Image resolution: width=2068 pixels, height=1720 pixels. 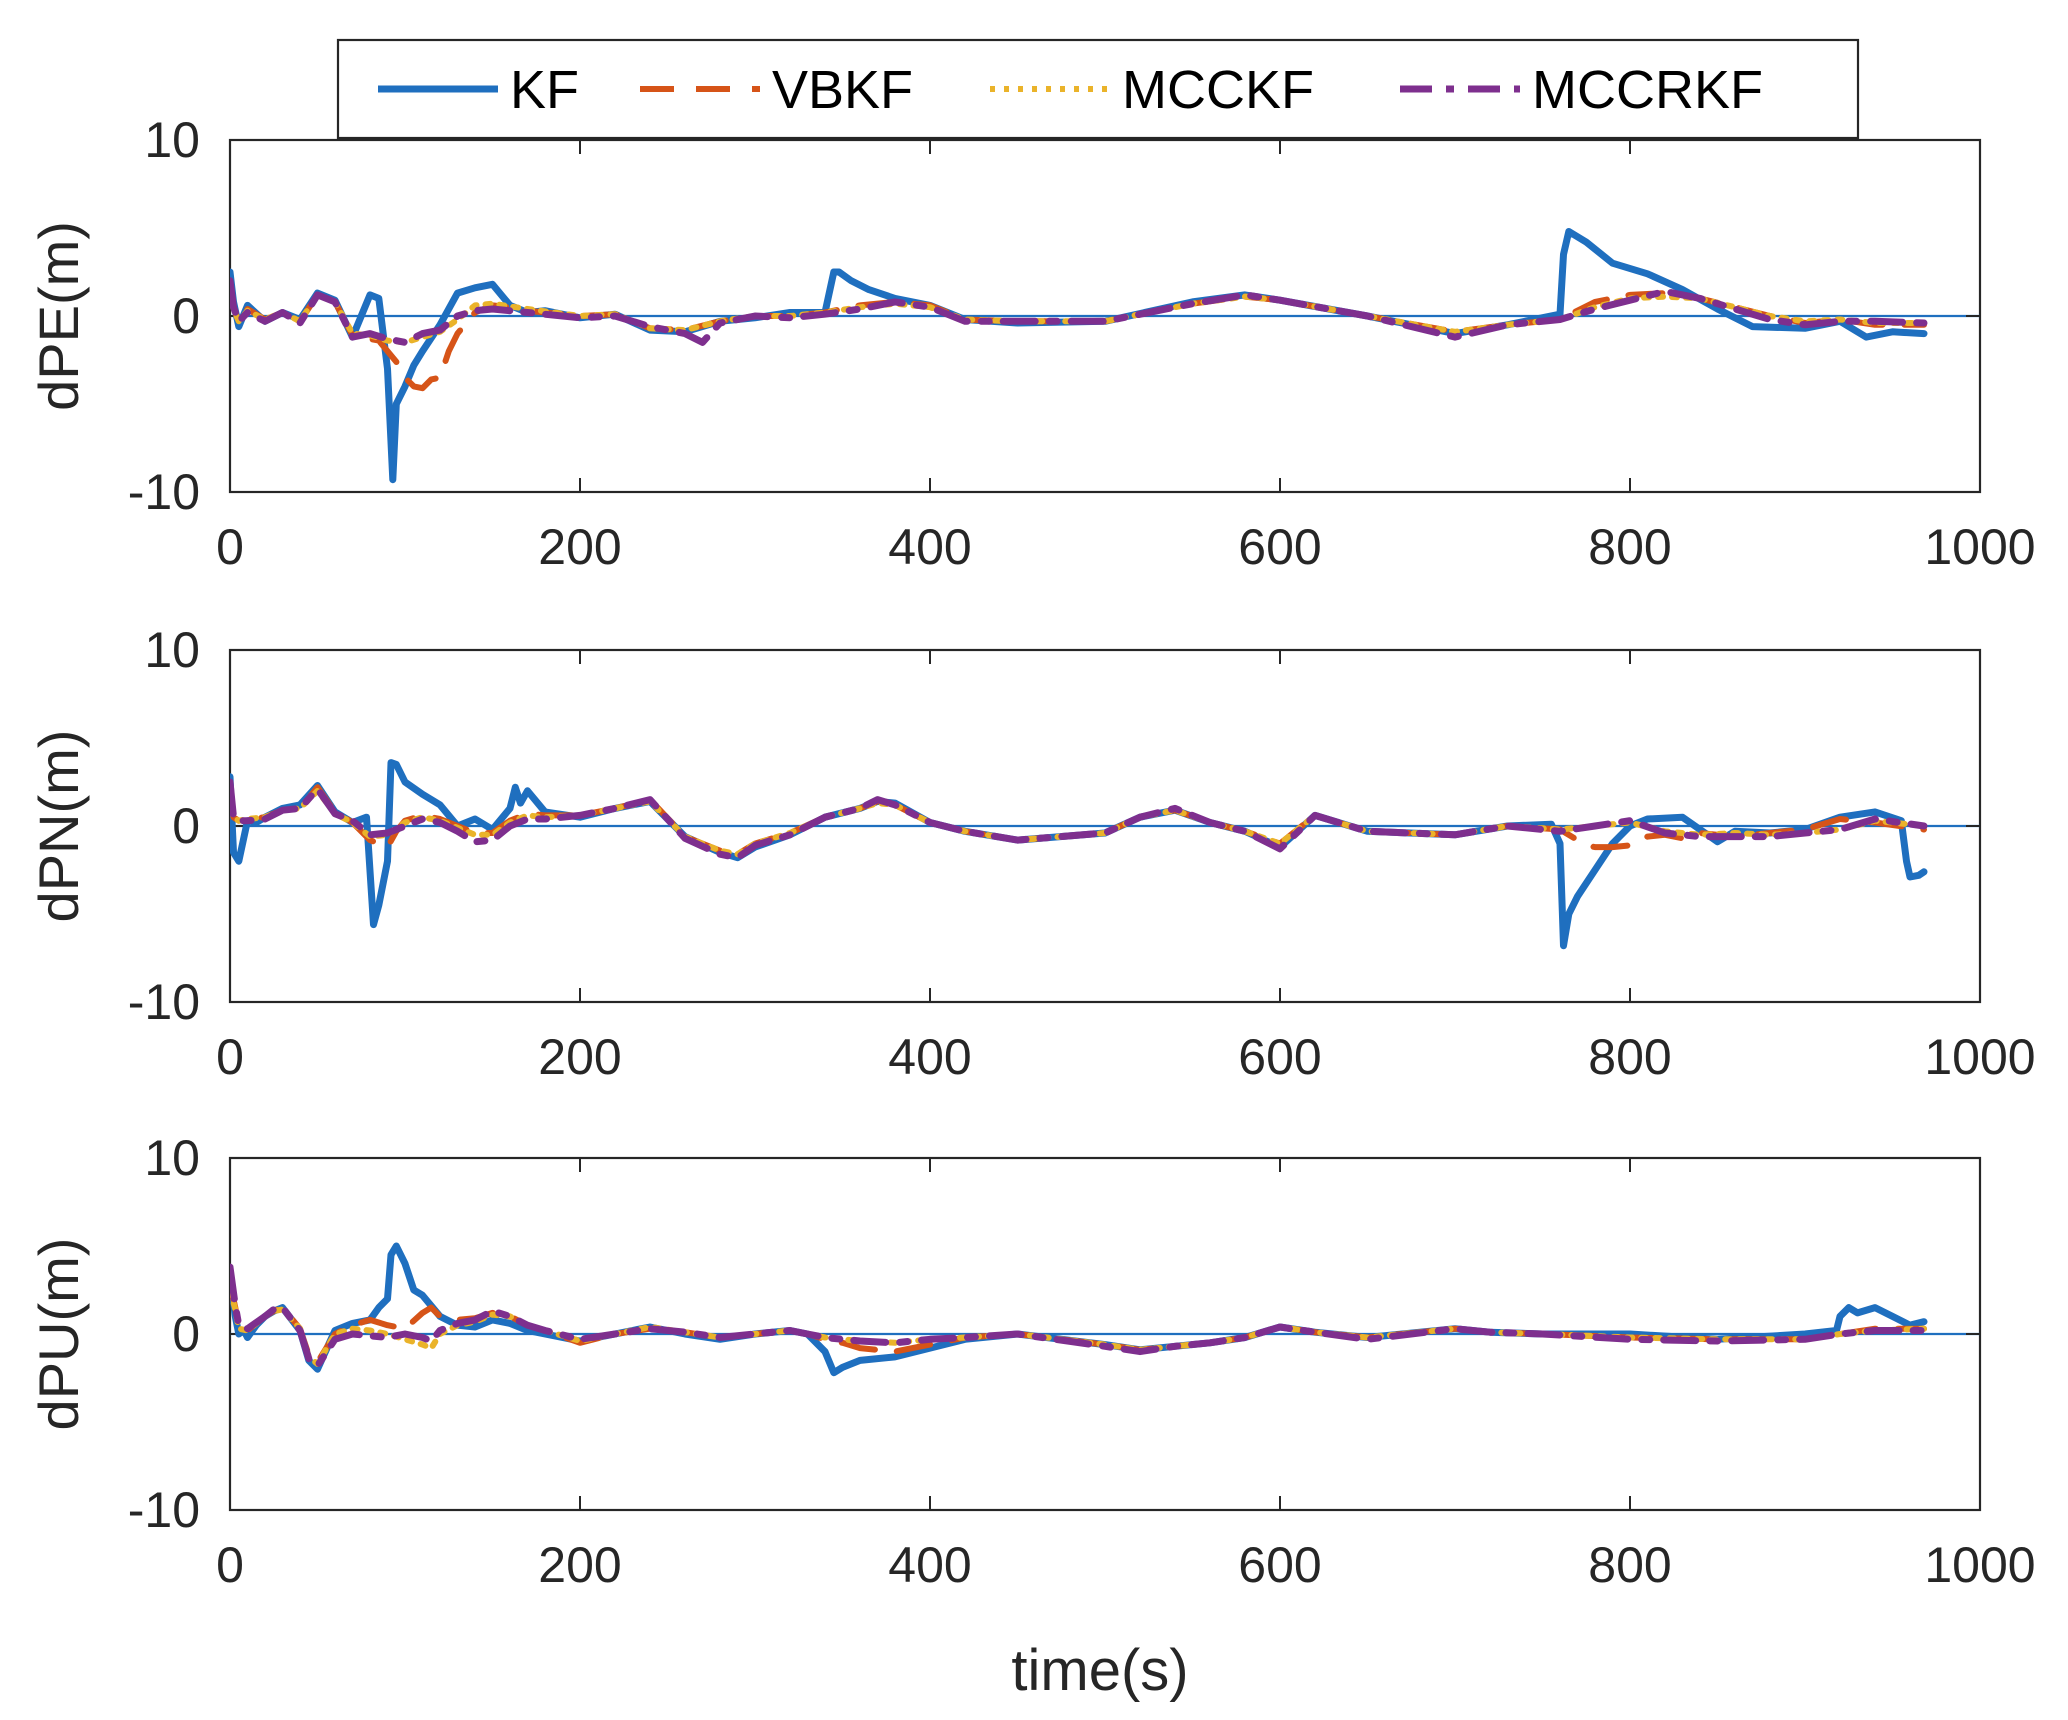 I want to click on legend-label-mcckf: MCCKF, so click(x=1218, y=90).